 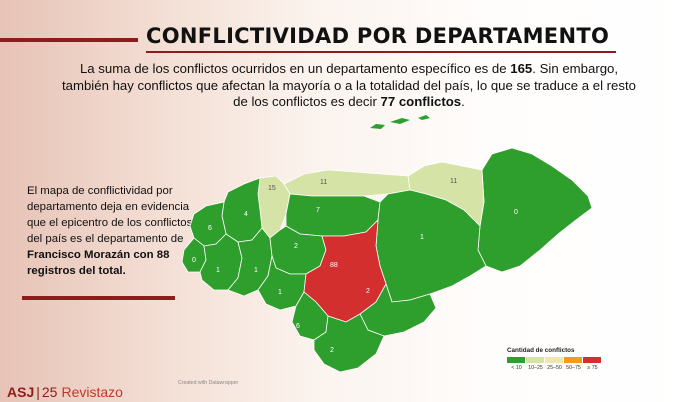 What do you see at coordinates (347, 183) in the screenshot?
I see `dept-atlantida` at bounding box center [347, 183].